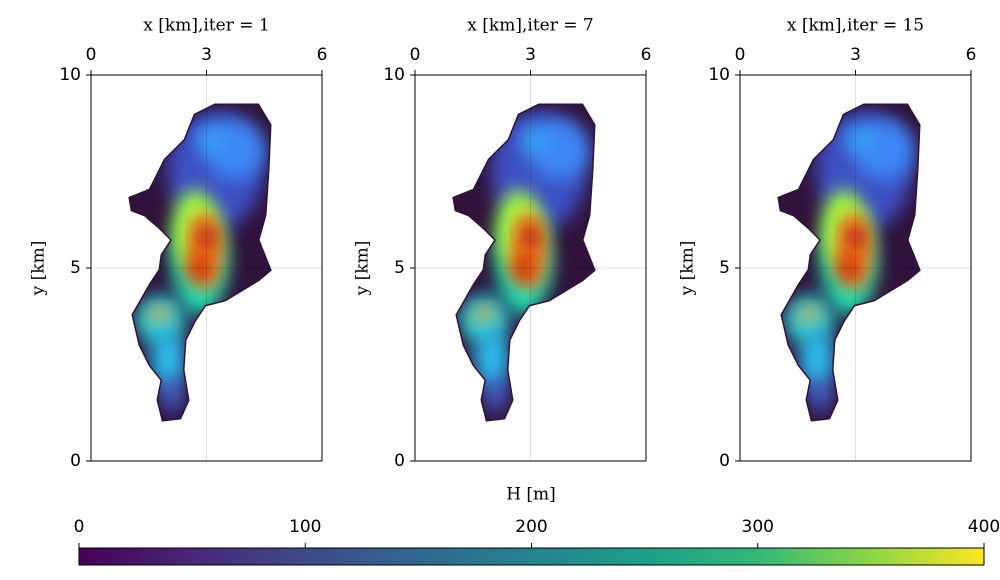  I want to click on panel-title: x [km],iter = 7, so click(530, 26).